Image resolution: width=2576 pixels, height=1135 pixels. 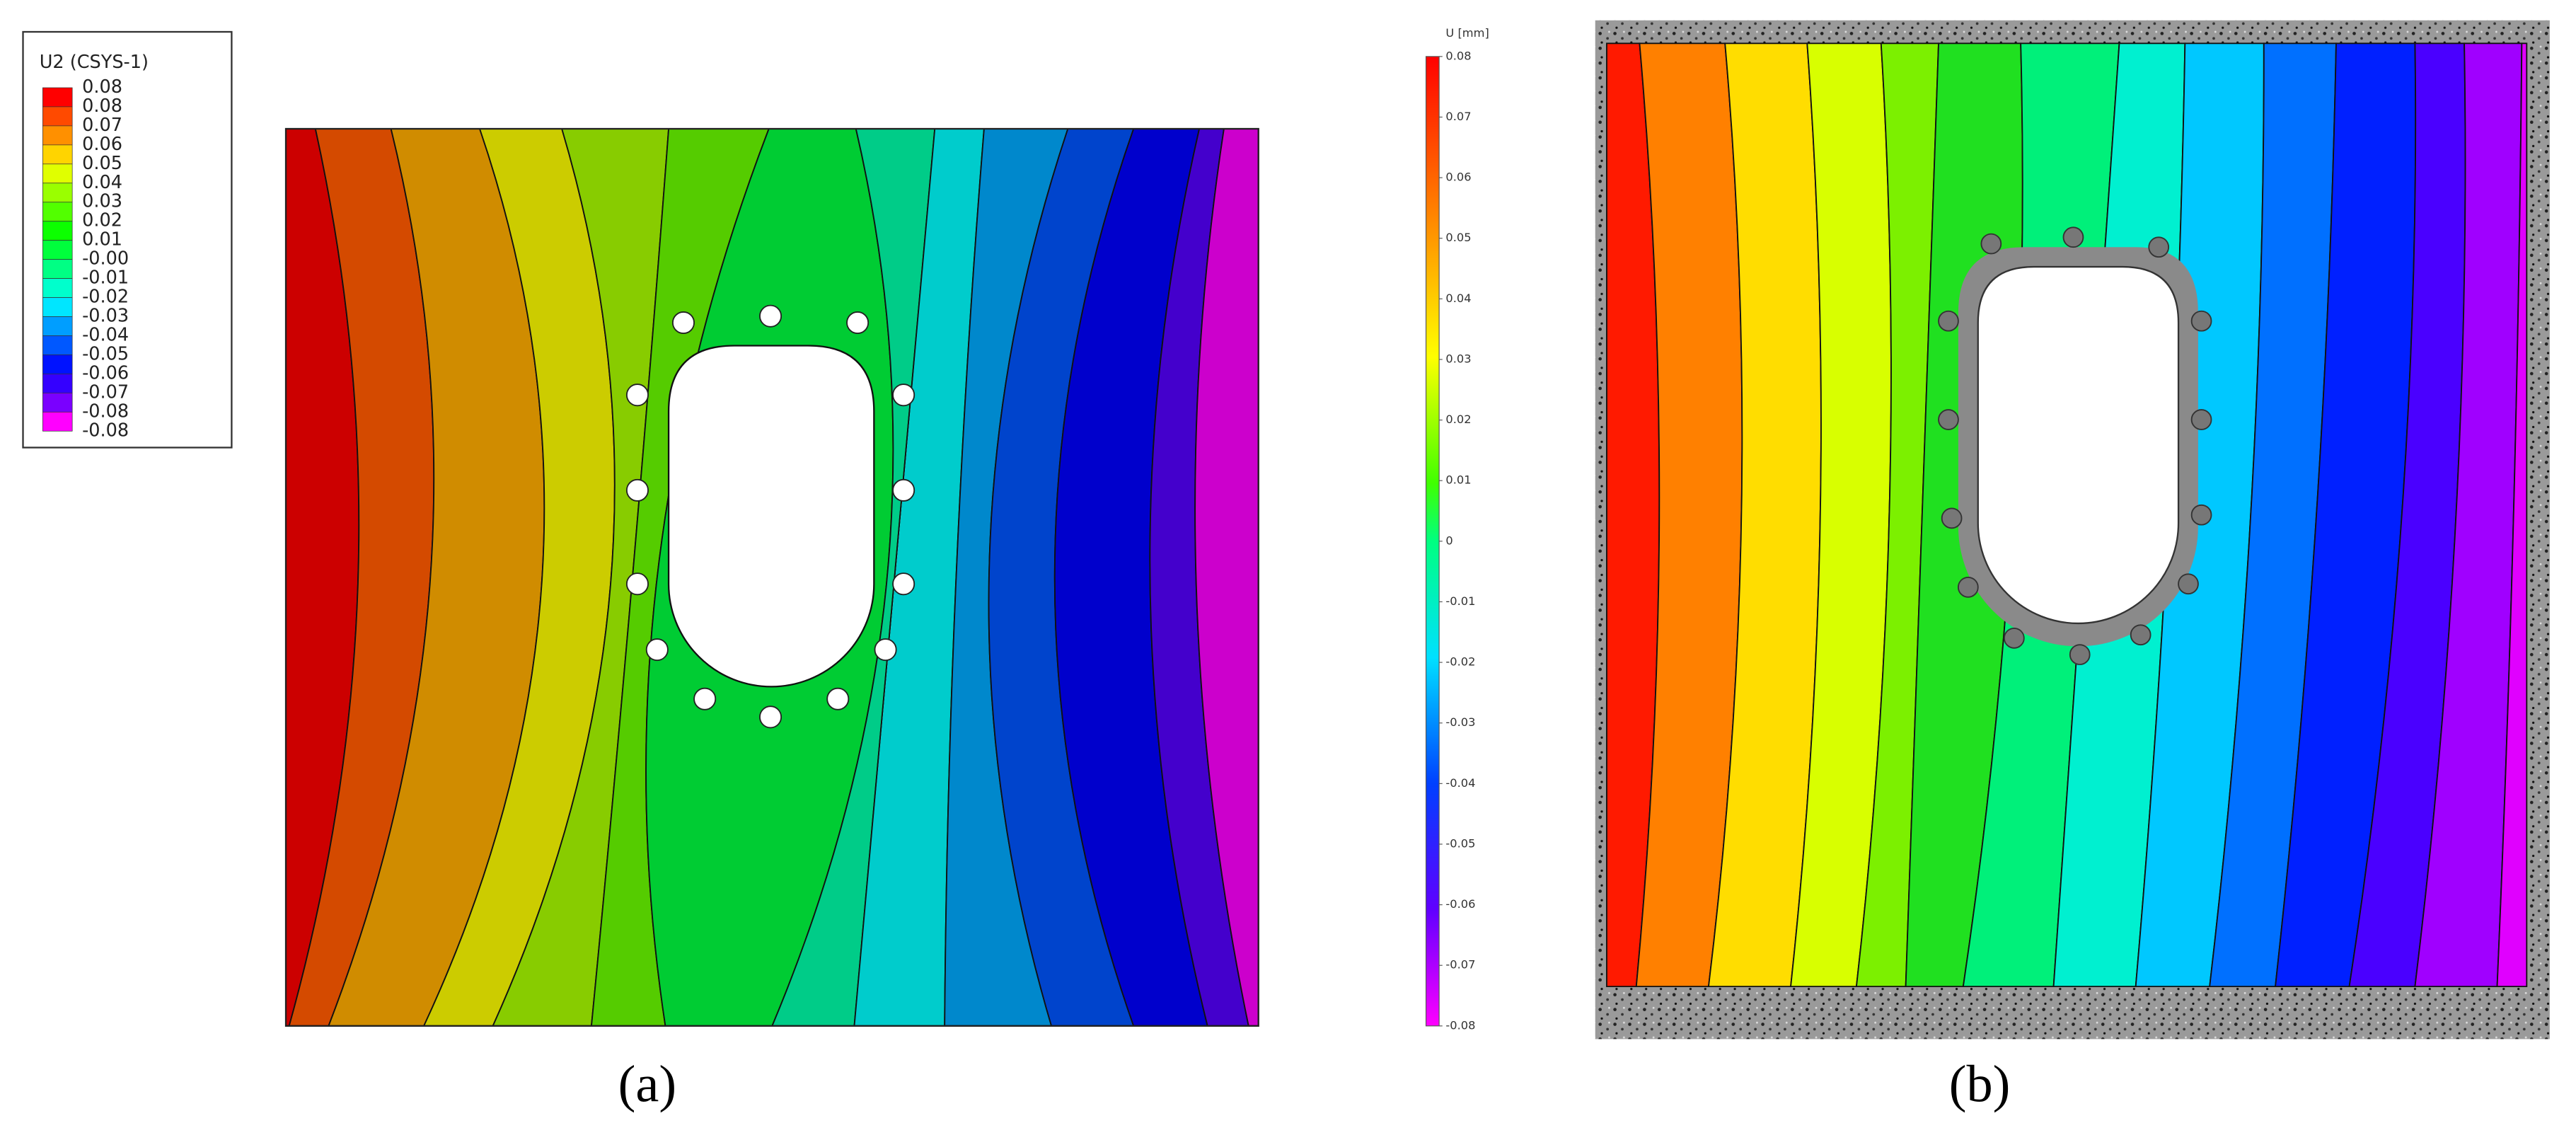 I want to click on legend-label: 0.06, so click(x=102, y=144).